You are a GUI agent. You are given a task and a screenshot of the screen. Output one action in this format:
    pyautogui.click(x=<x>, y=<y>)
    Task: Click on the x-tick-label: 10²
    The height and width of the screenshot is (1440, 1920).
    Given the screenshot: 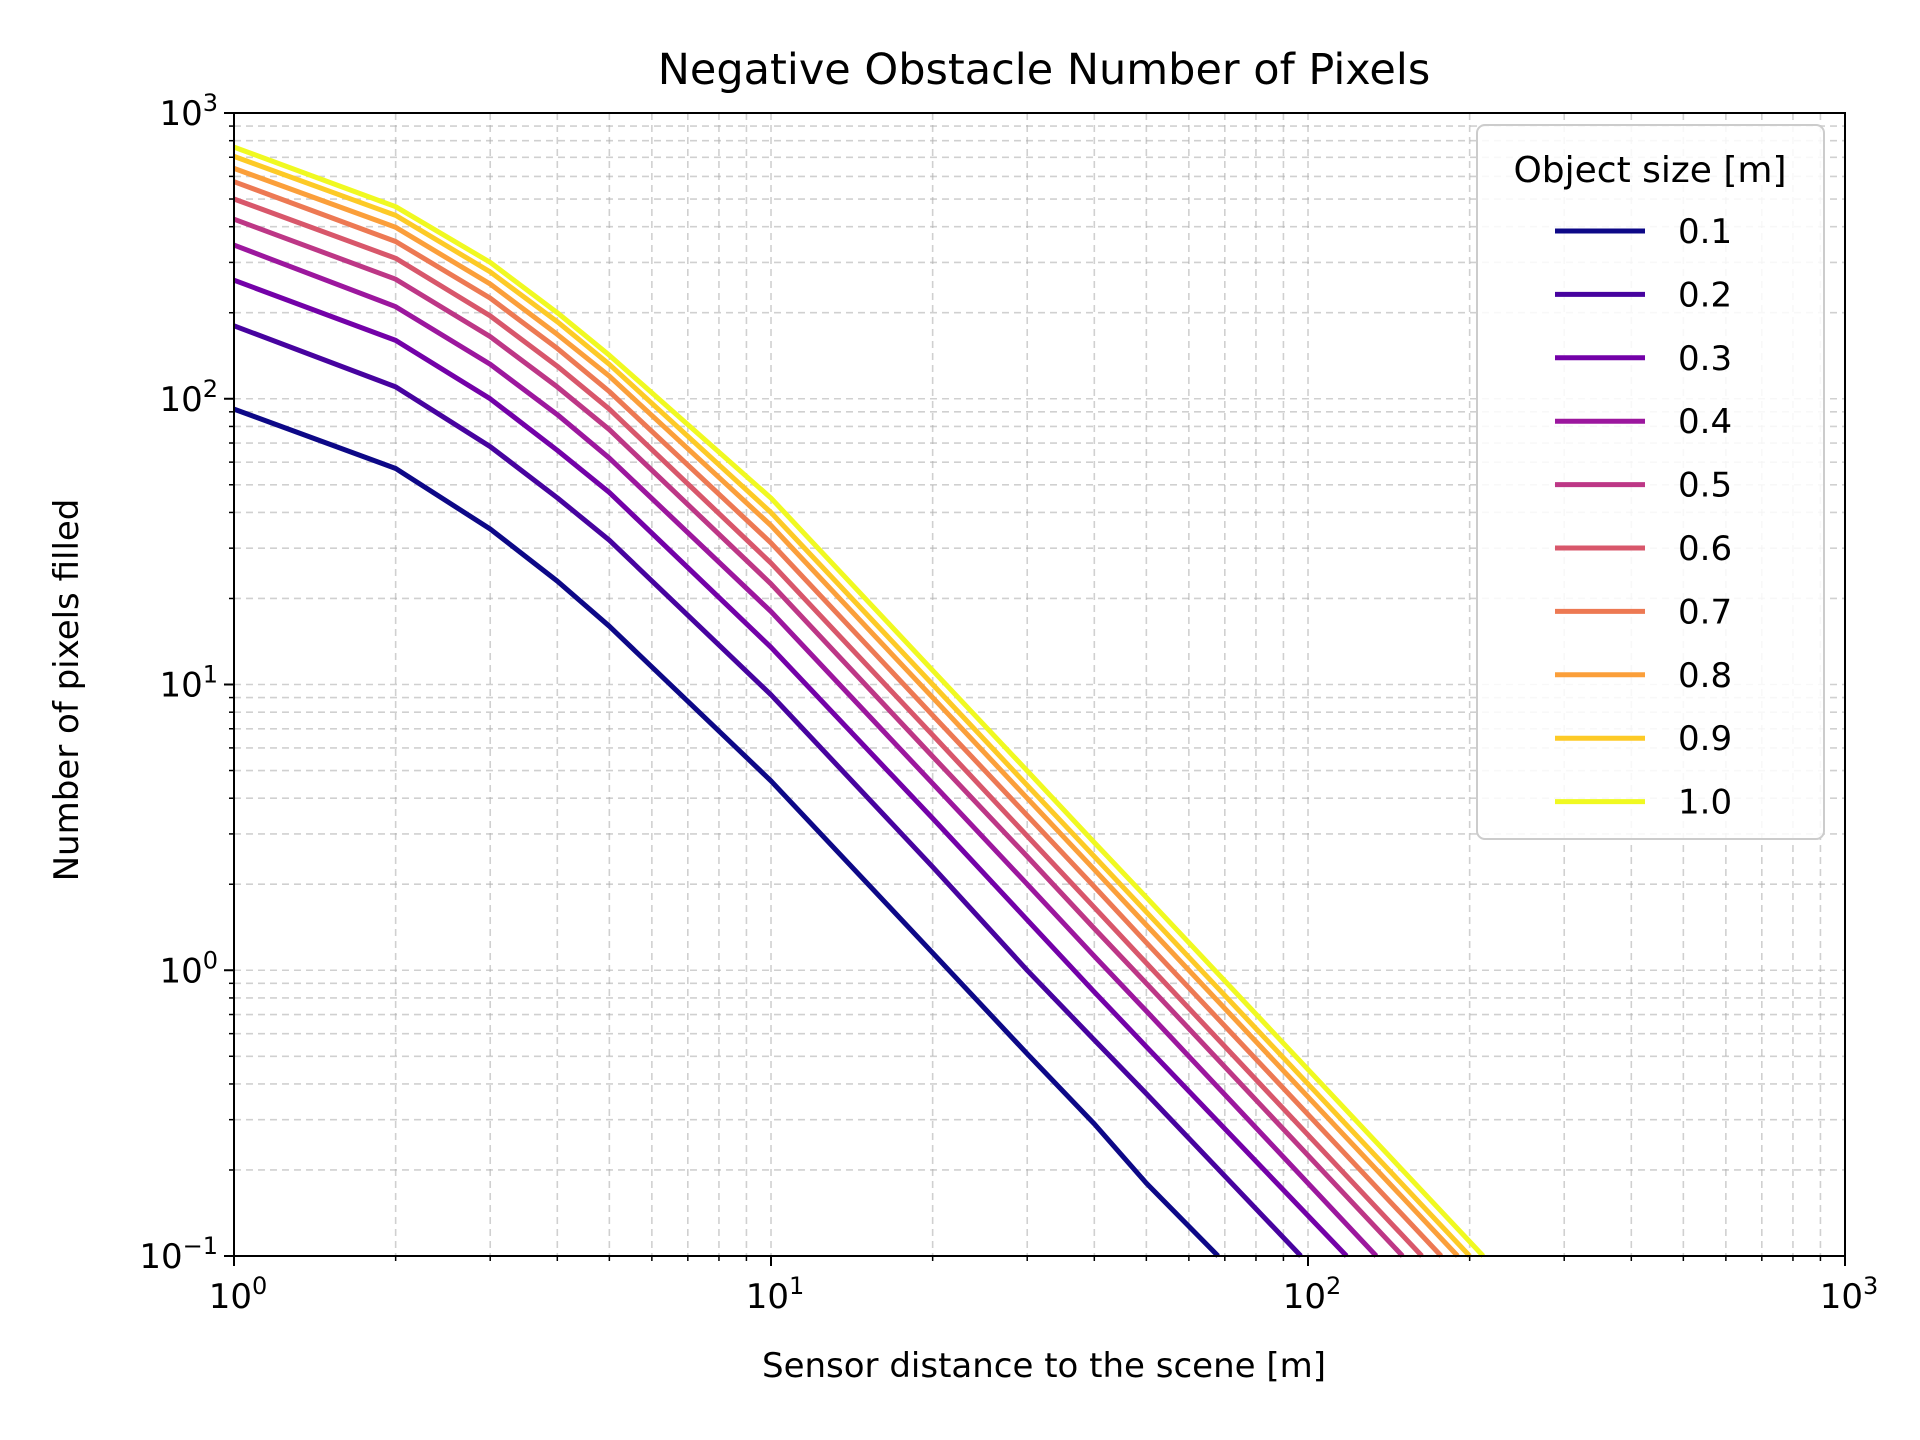 What is the action you would take?
    pyautogui.click(x=1312, y=1294)
    